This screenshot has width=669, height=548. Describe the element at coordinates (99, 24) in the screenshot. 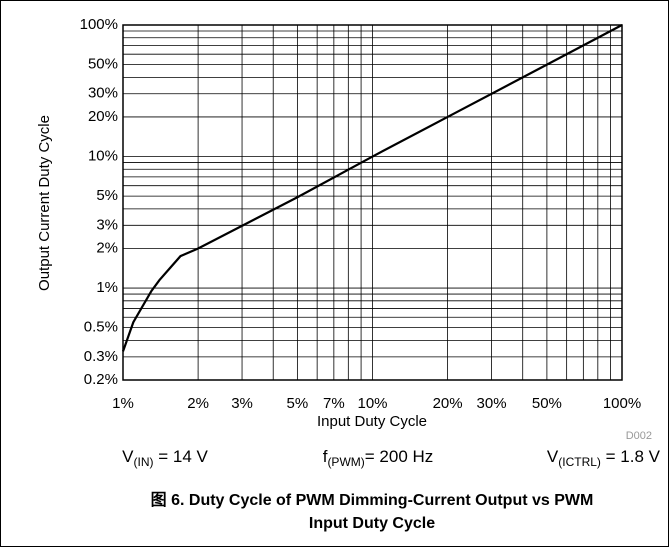

I see `y-tick-label: 100%` at that location.